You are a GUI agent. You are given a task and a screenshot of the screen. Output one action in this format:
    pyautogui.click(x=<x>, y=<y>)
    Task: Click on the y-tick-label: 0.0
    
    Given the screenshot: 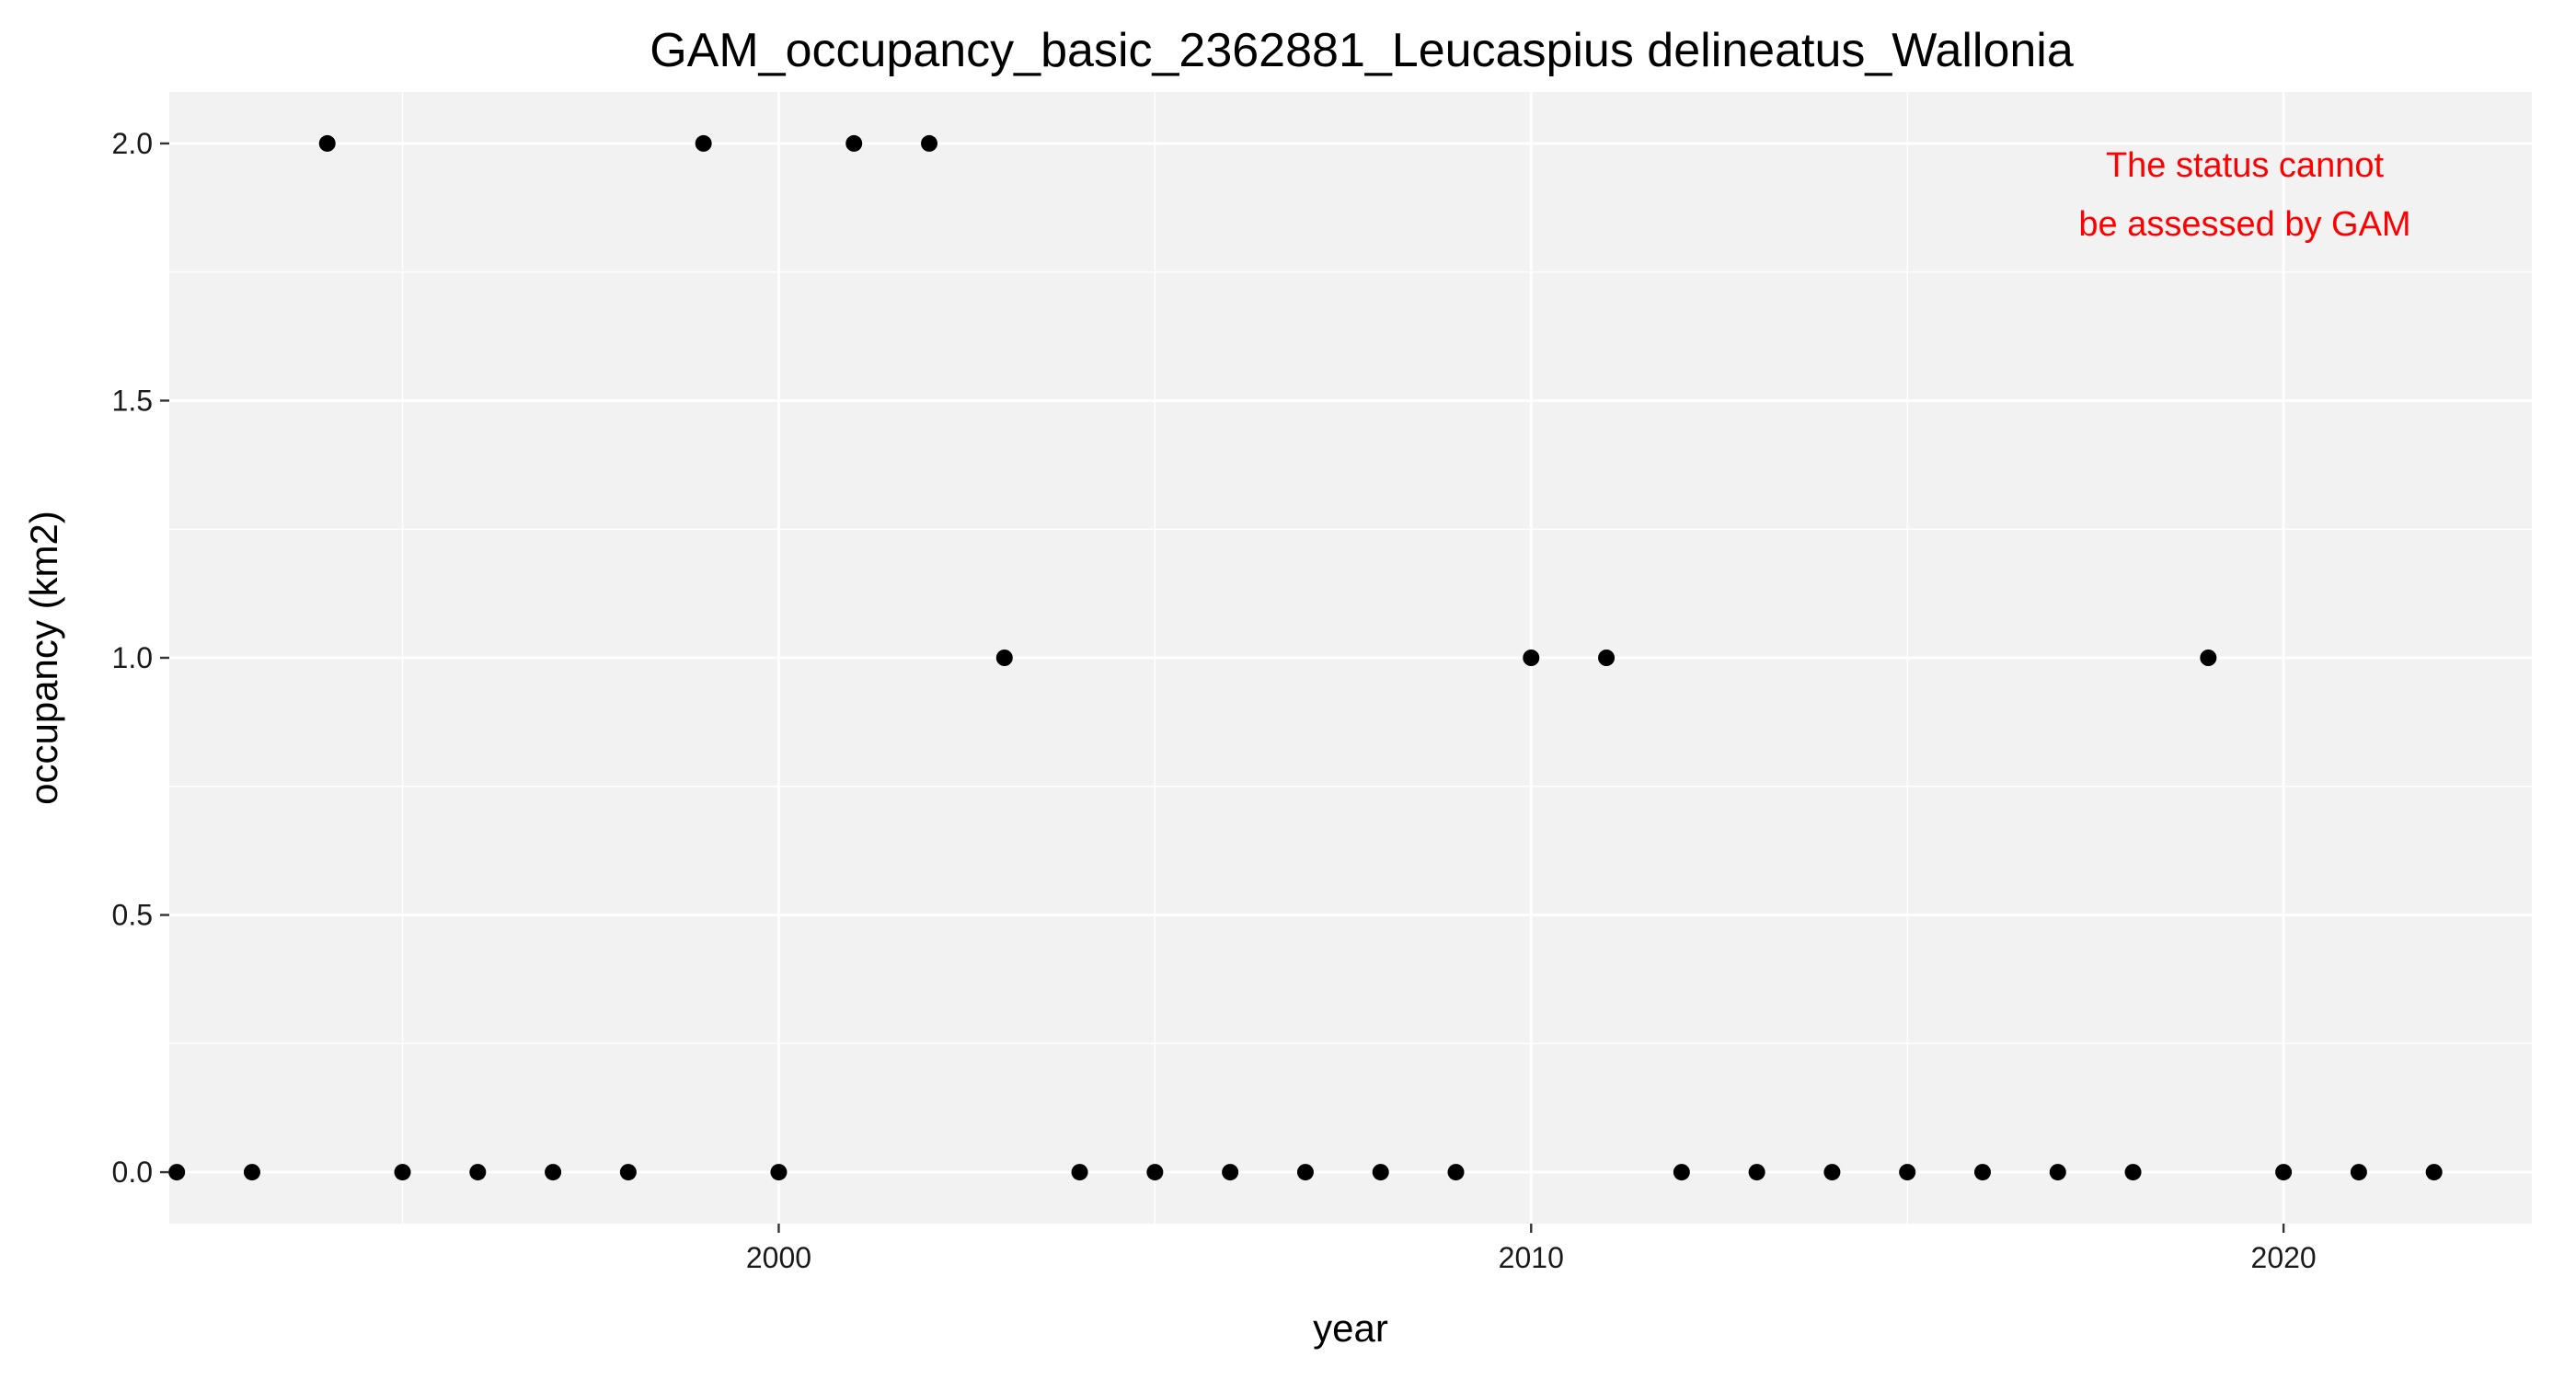 What is the action you would take?
    pyautogui.click(x=132, y=1172)
    